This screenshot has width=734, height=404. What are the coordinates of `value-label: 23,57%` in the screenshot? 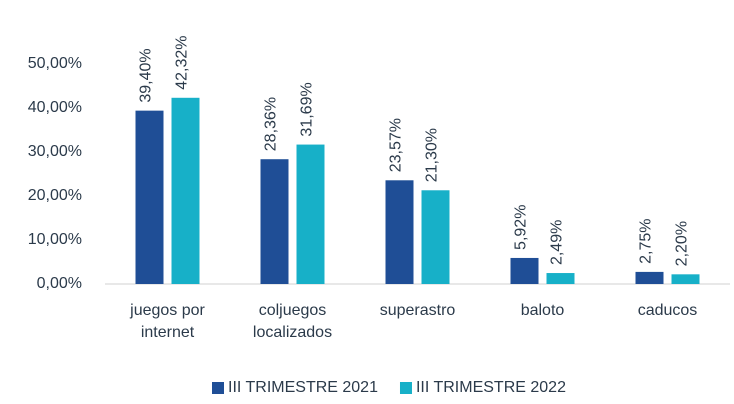 It's located at (396, 145).